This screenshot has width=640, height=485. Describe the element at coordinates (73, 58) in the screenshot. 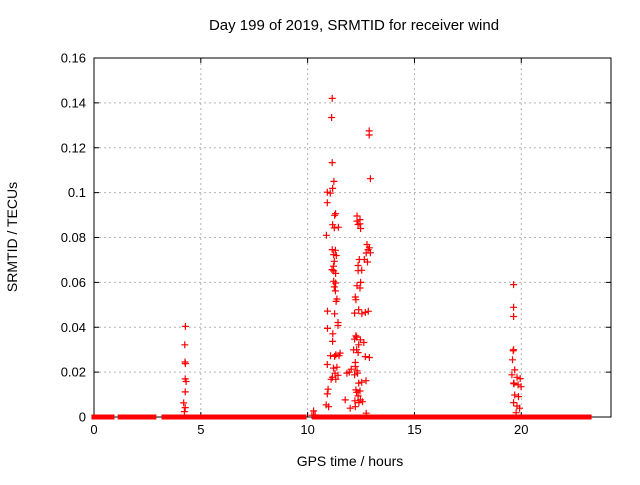

I see `y-tick-label: 0.16` at that location.